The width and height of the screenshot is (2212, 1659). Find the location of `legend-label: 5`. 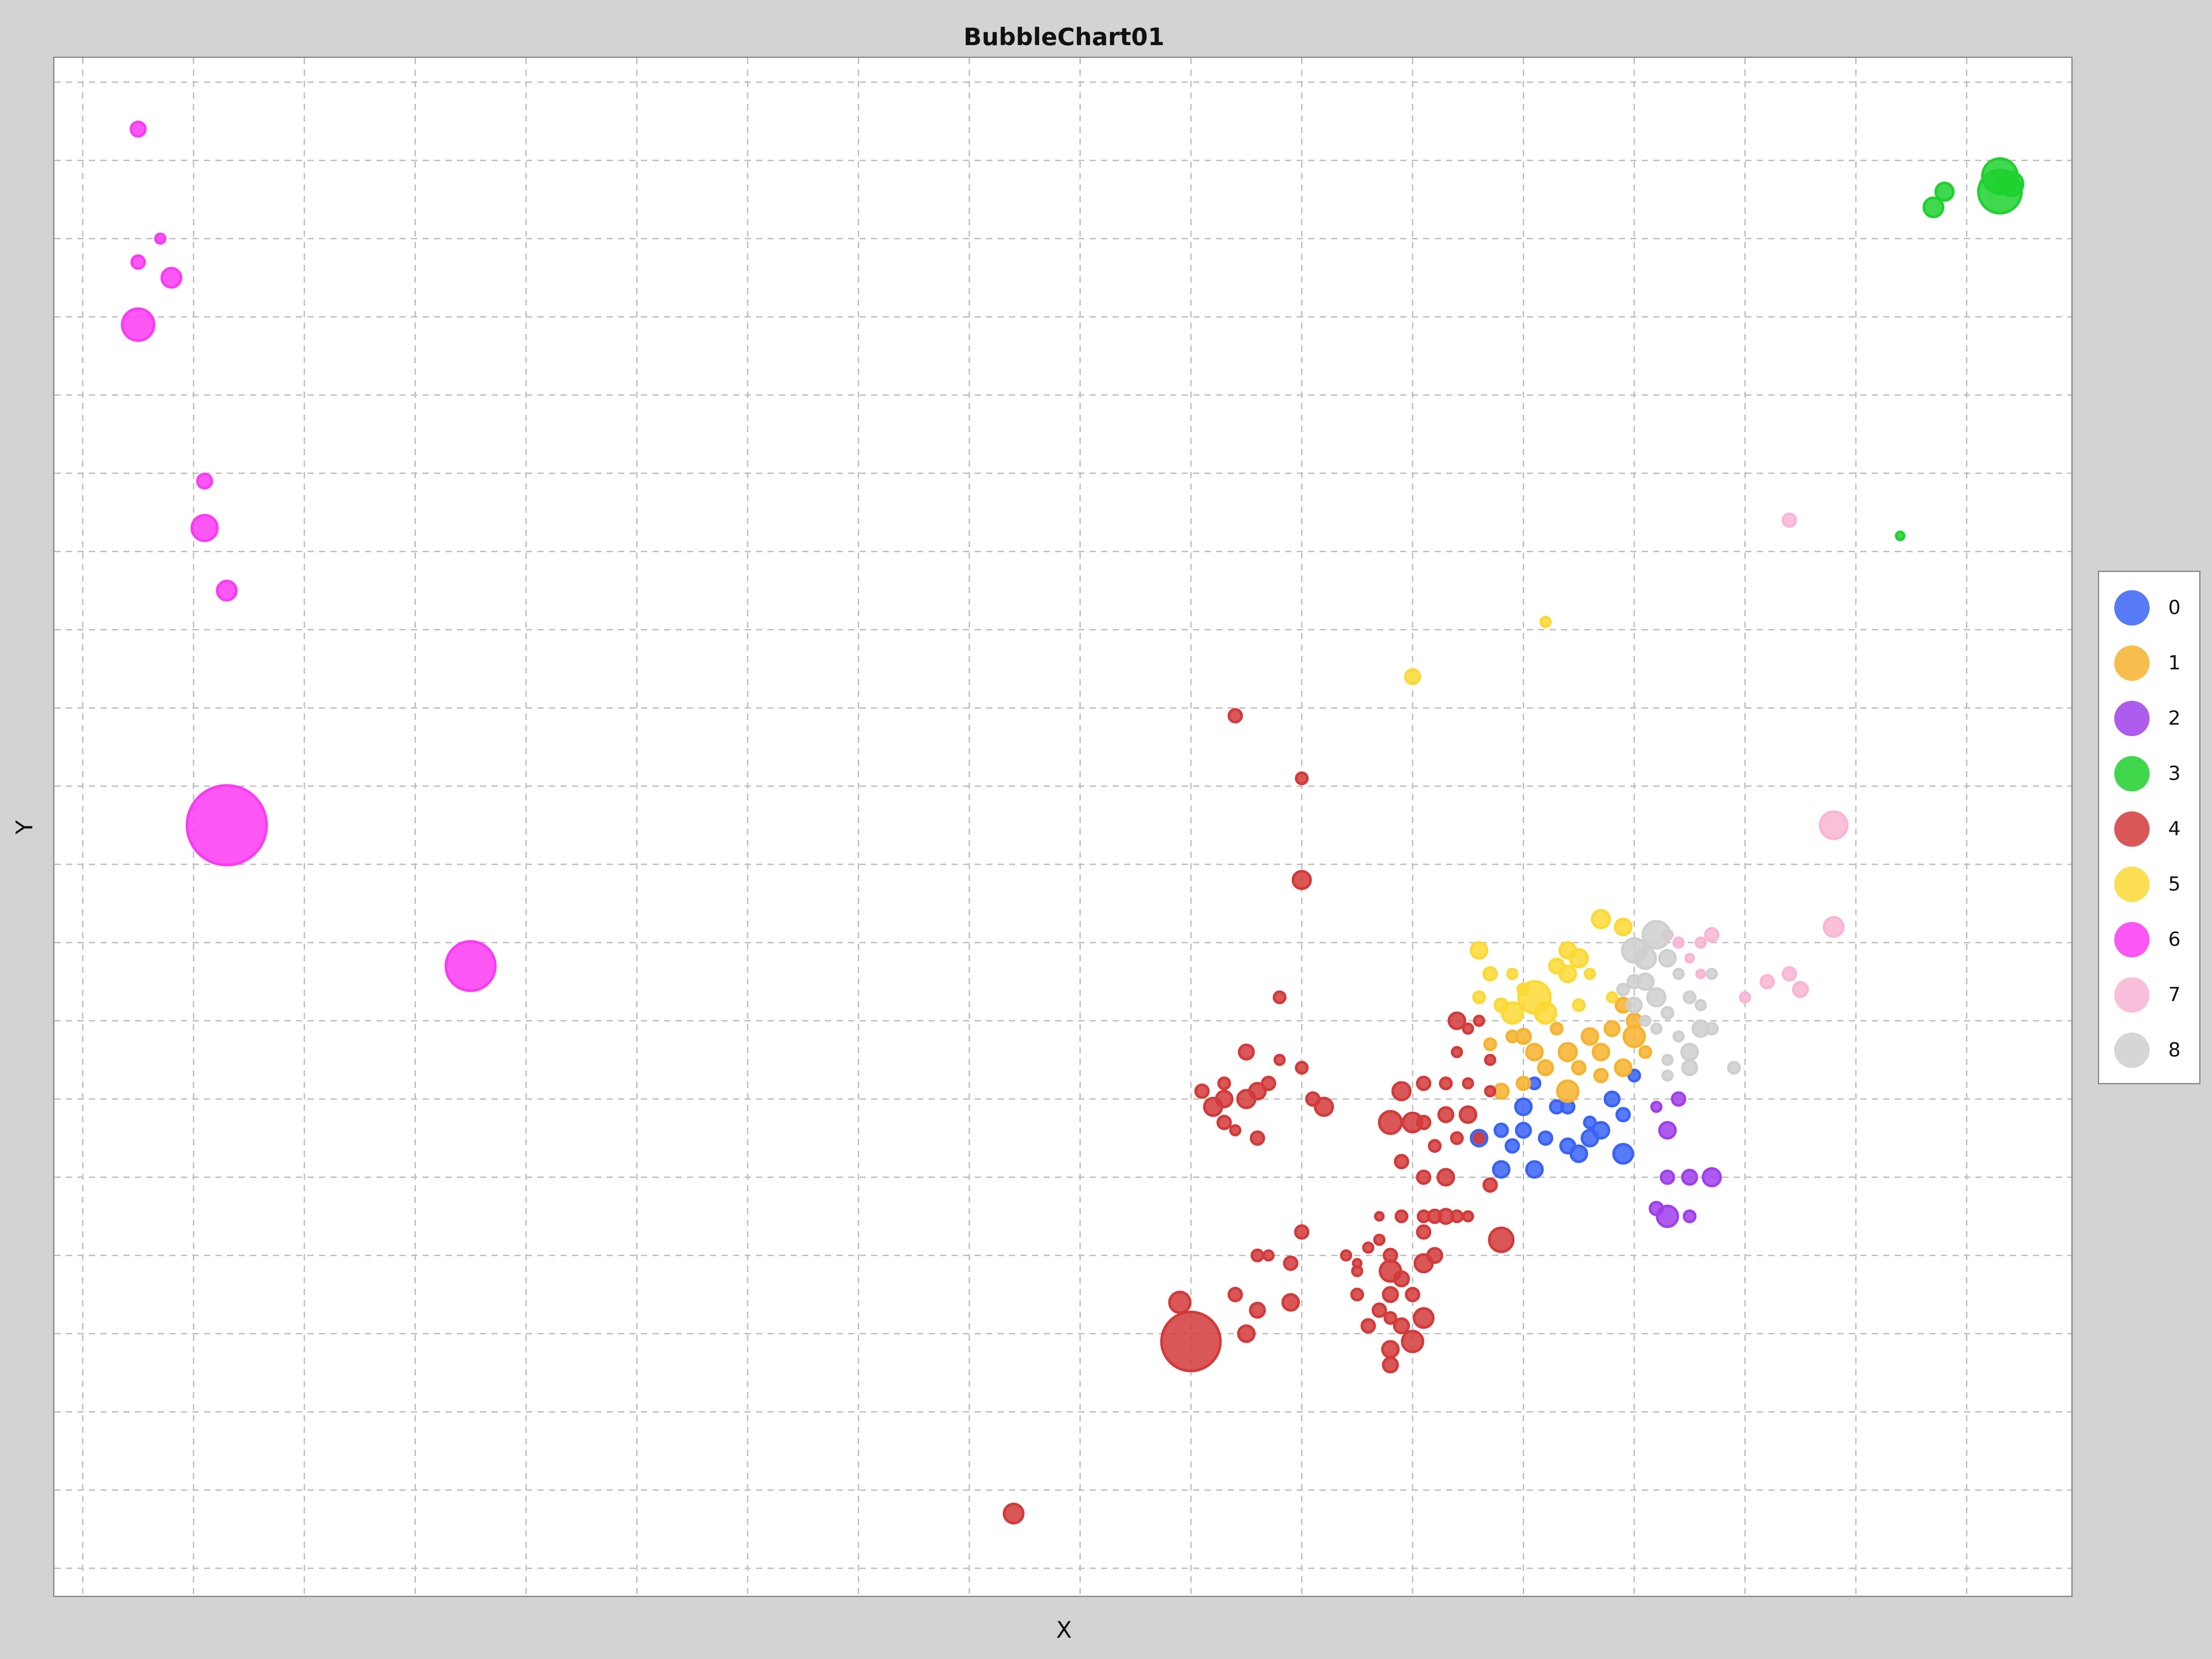

legend-label: 5 is located at coordinates (2175, 884).